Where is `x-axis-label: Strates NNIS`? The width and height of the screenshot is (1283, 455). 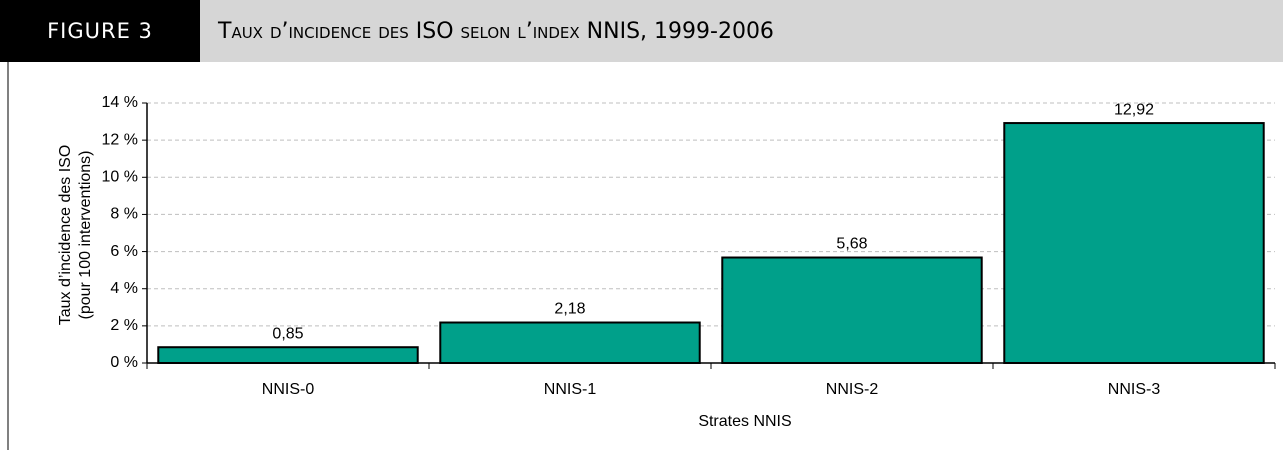
x-axis-label: Strates NNIS is located at coordinates (744, 421).